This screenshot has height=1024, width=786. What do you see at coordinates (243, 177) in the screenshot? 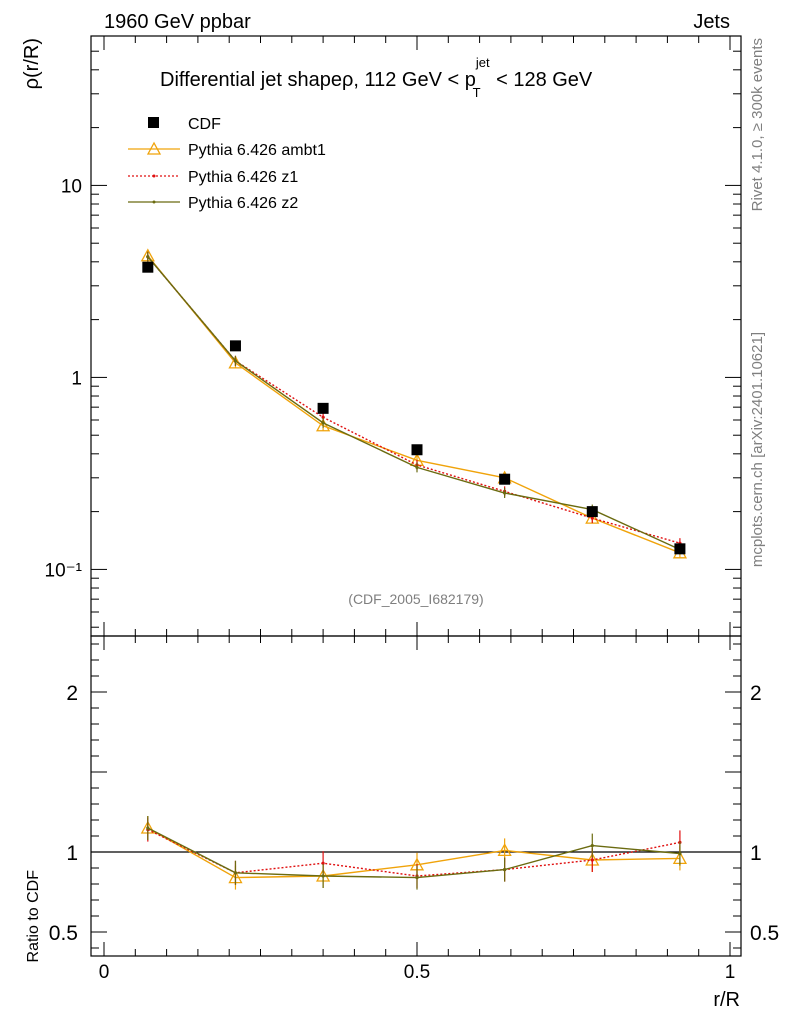
I see `legend-label-z1: Pythia 6.426 z1` at bounding box center [243, 177].